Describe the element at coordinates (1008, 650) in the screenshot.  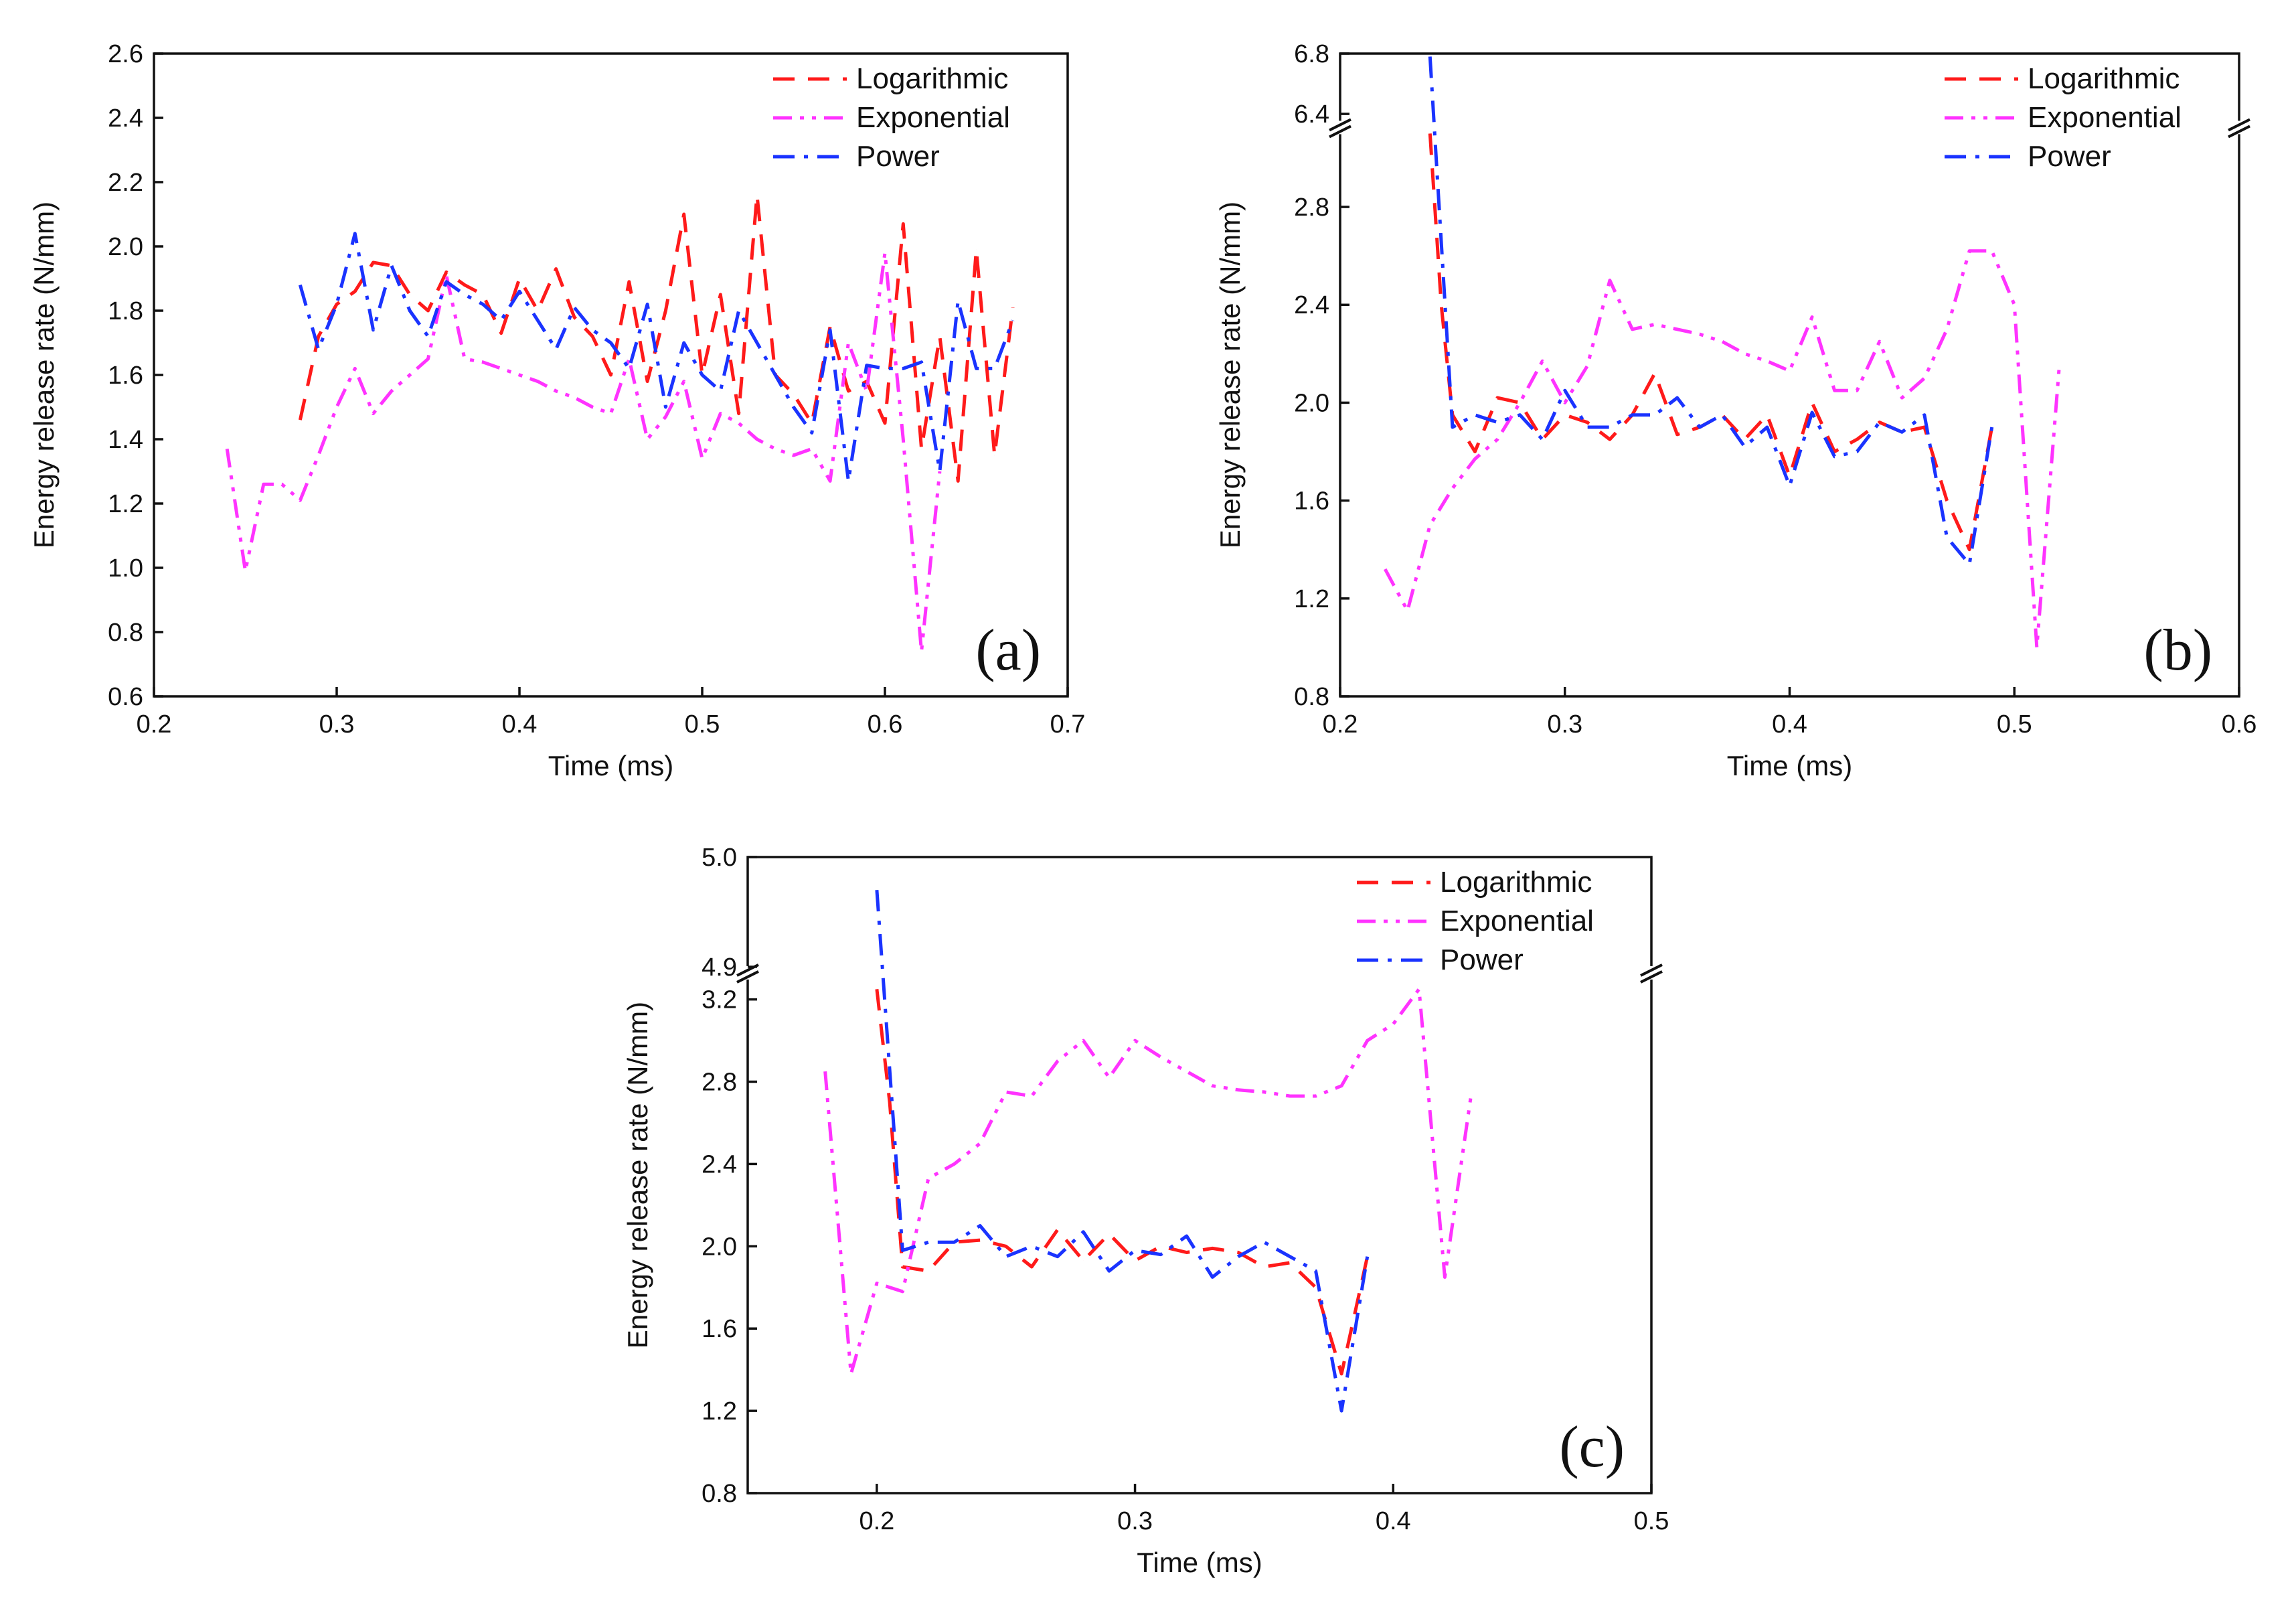
I see `panel-label: (a)` at that location.